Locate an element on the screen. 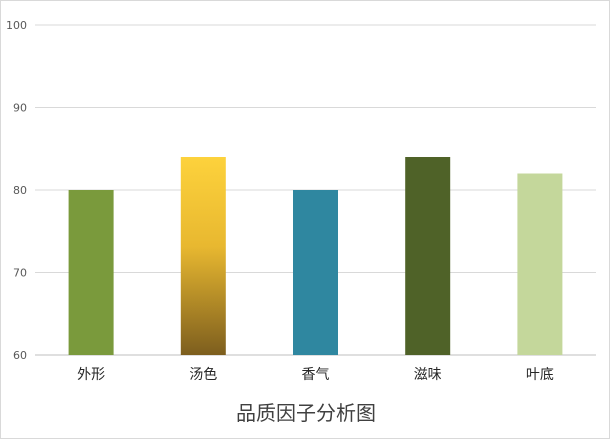  chart-title: 品质因子分析图 is located at coordinates (306, 413).